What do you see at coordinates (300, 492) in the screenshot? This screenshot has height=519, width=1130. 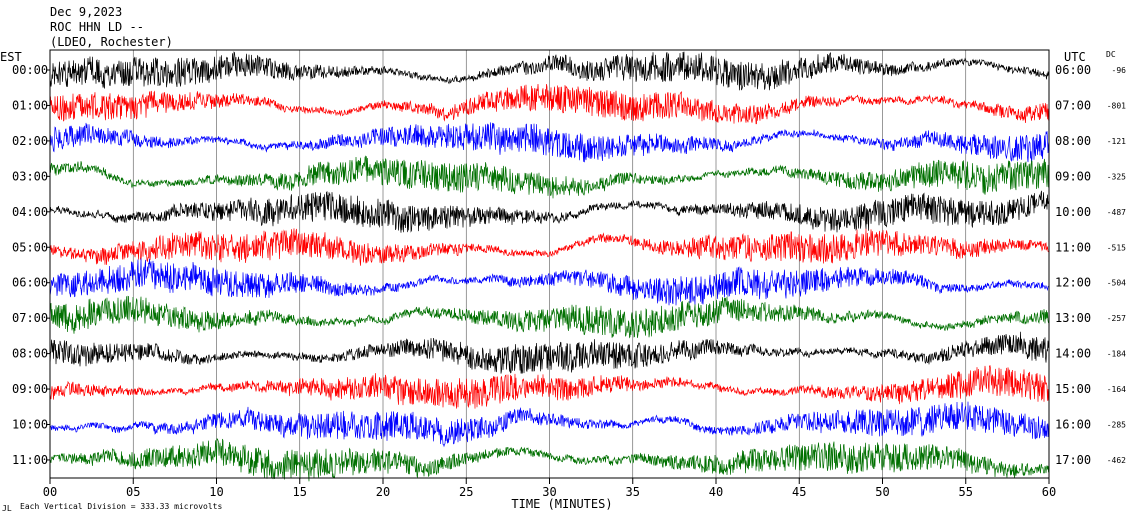 I see `x-tick-label: 15` at bounding box center [300, 492].